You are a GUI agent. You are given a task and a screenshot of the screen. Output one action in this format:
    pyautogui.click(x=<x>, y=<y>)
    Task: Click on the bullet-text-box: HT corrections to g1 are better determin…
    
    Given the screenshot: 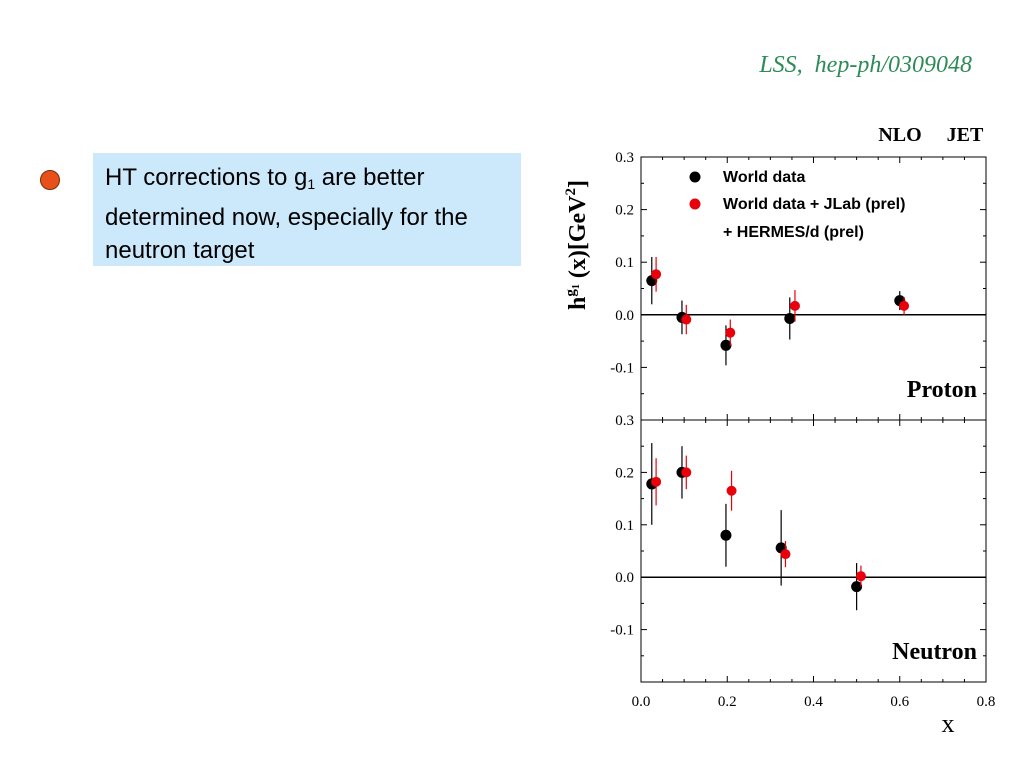 What is the action you would take?
    pyautogui.click(x=307, y=209)
    